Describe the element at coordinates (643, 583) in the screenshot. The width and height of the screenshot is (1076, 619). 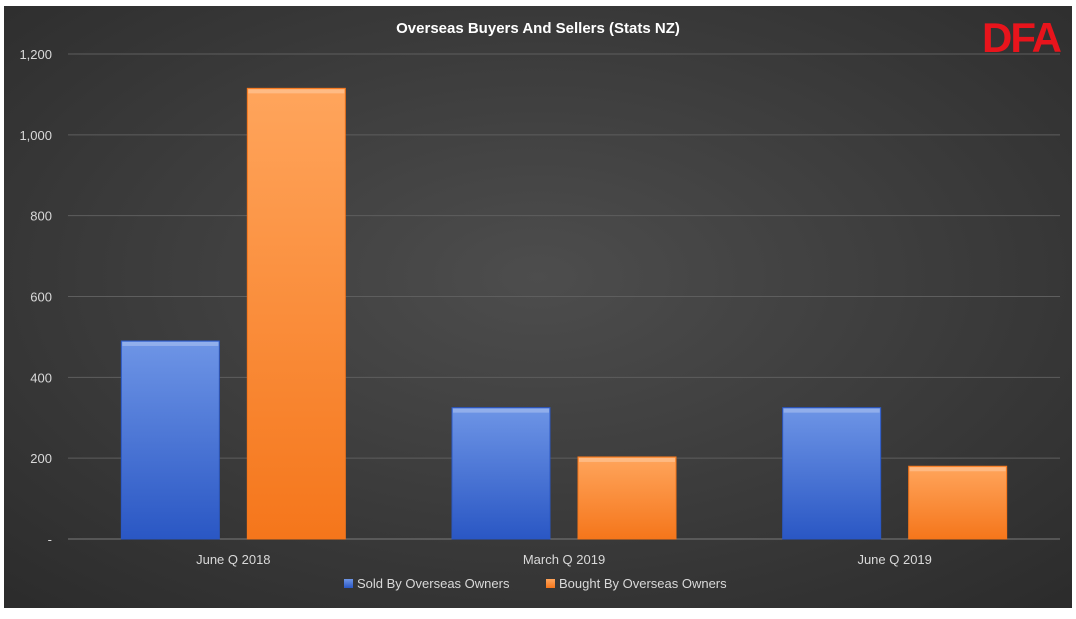
I see `legend-label: Bought By Overseas Owners` at that location.